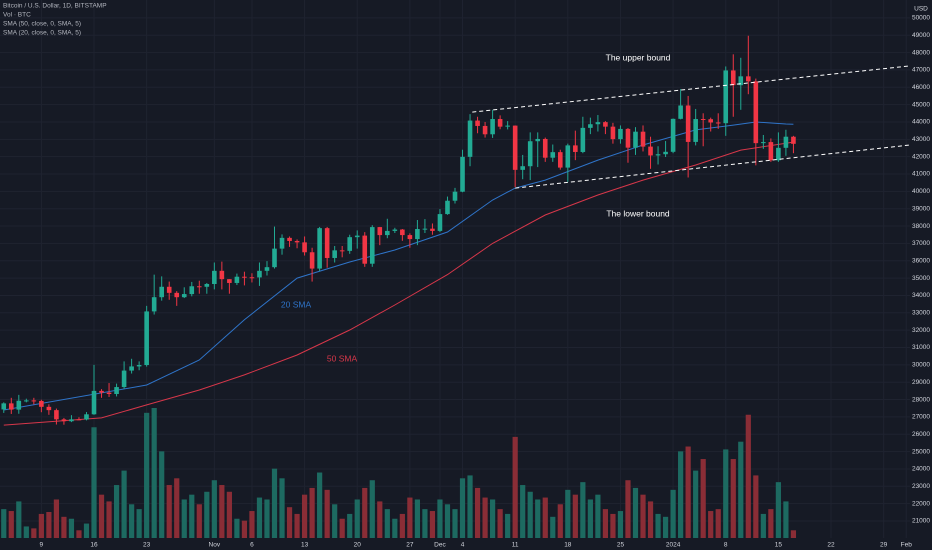  What do you see at coordinates (921, 87) in the screenshot?
I see `y-tick-label: 46000` at bounding box center [921, 87].